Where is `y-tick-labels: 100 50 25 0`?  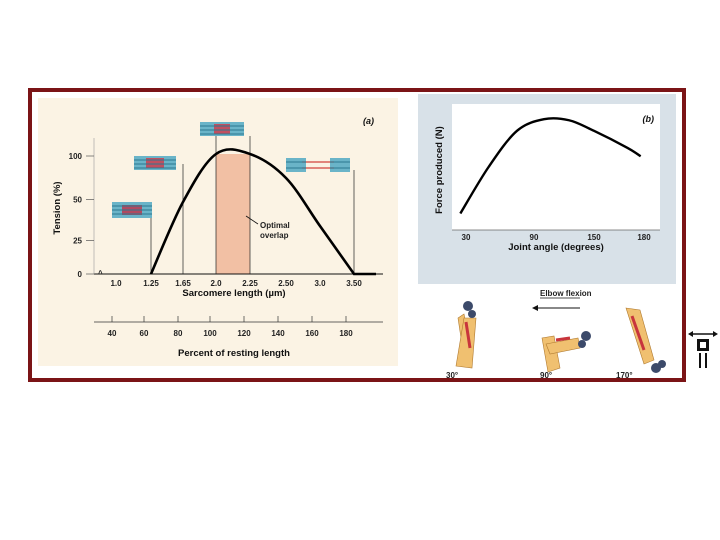
y-tick-labels: 100 50 25 0 is located at coordinates (76, 215).